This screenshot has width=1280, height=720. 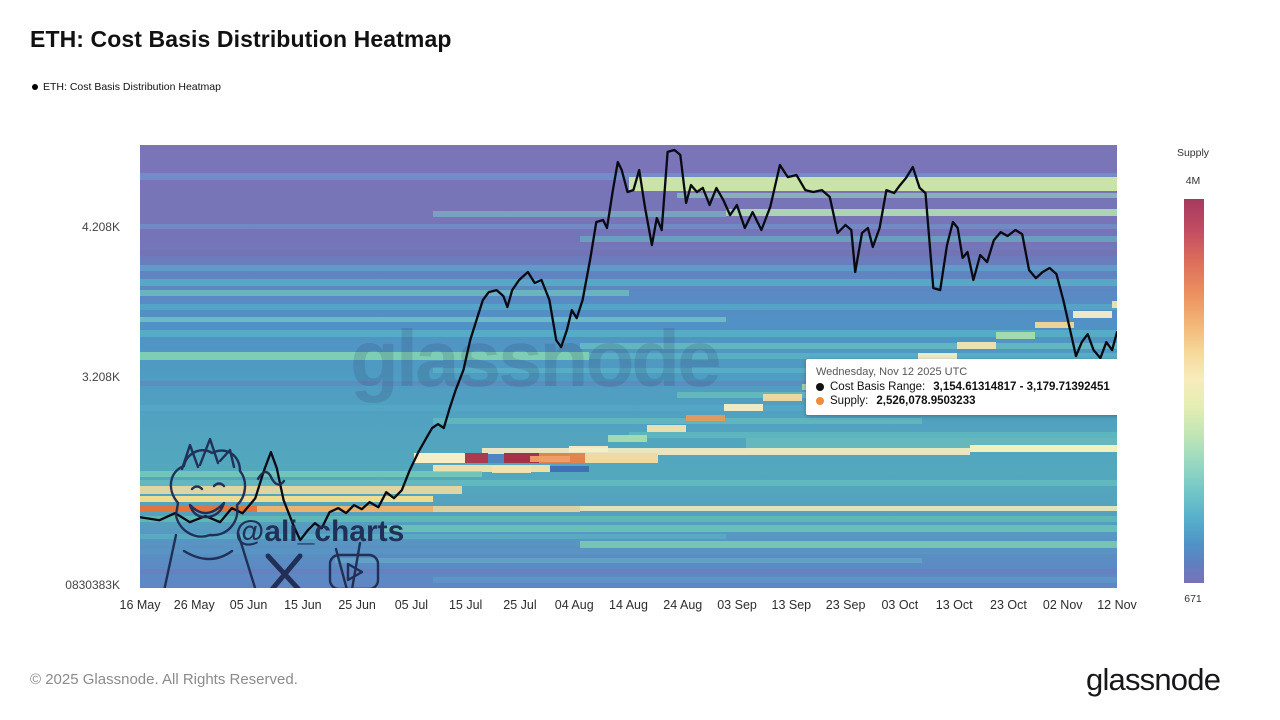 I want to click on tooltip-value: 2,526,078.9503233, so click(x=926, y=401).